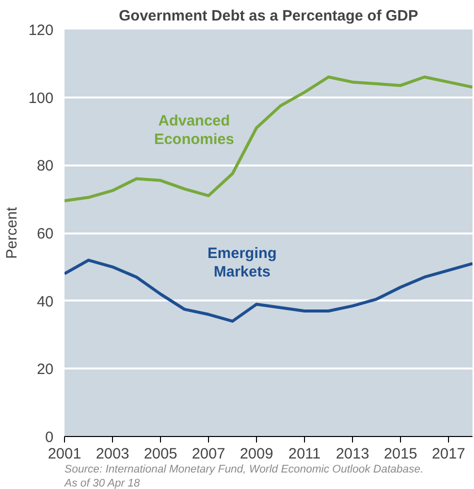  Describe the element at coordinates (45, 166) in the screenshot. I see `y-tick-label: 80` at that location.